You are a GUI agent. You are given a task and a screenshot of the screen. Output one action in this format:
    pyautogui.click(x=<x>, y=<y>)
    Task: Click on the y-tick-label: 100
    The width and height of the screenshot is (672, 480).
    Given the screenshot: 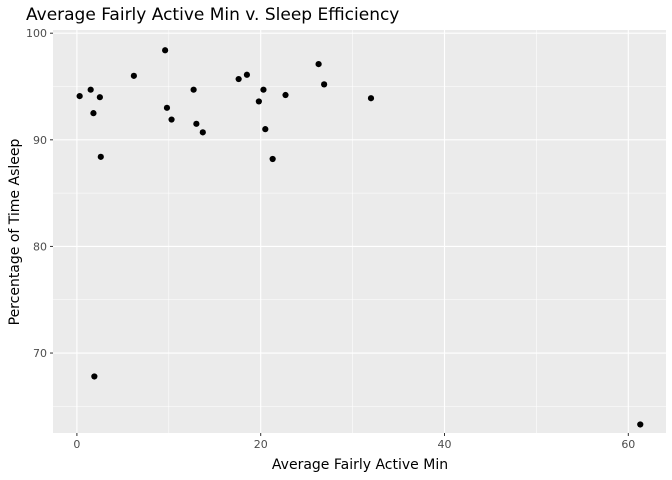 What is the action you would take?
    pyautogui.click(x=36, y=33)
    